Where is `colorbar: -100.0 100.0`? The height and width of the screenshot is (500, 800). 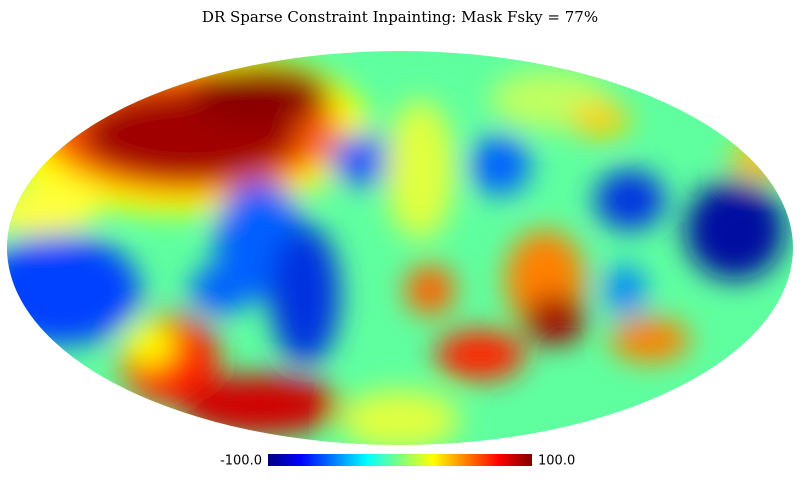
colorbar: -100.0 100.0 is located at coordinates (397, 461).